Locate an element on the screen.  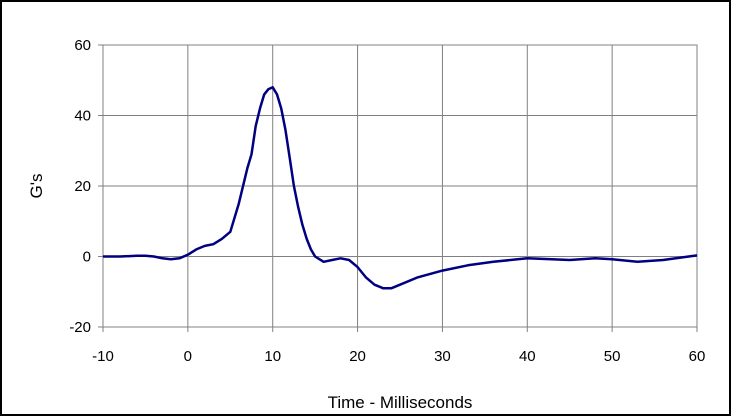
x-tick-label: 50 is located at coordinates (612, 356).